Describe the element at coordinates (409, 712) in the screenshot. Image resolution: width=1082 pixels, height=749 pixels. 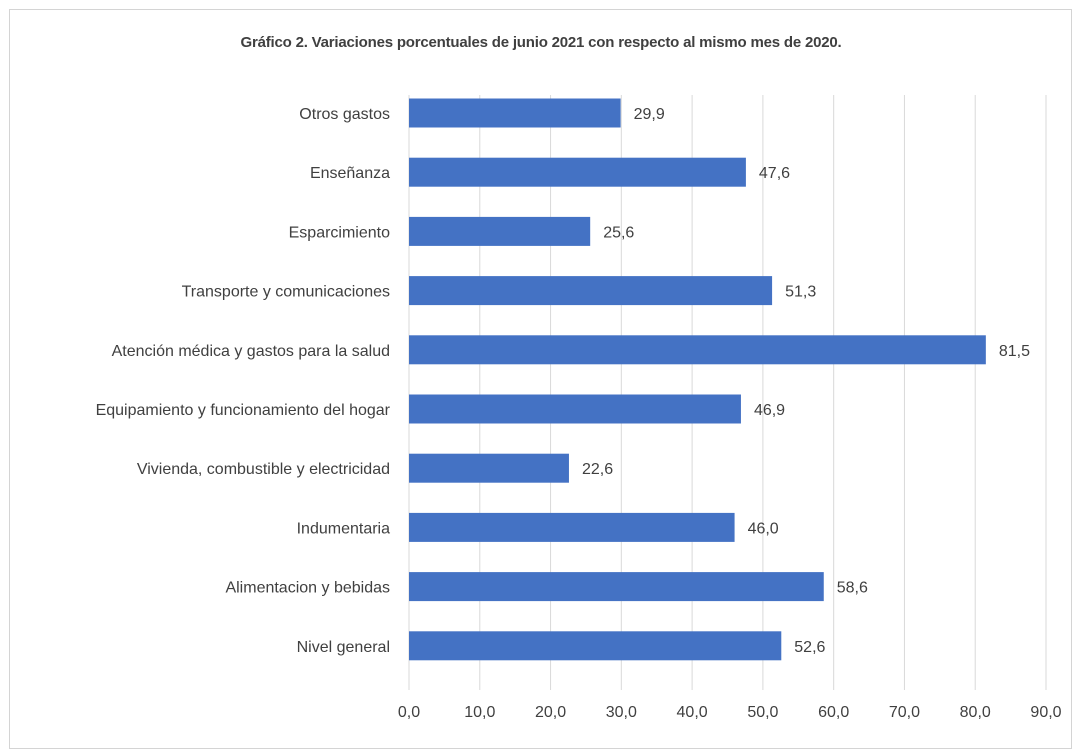
I see `x-tick-label: 0,0` at that location.